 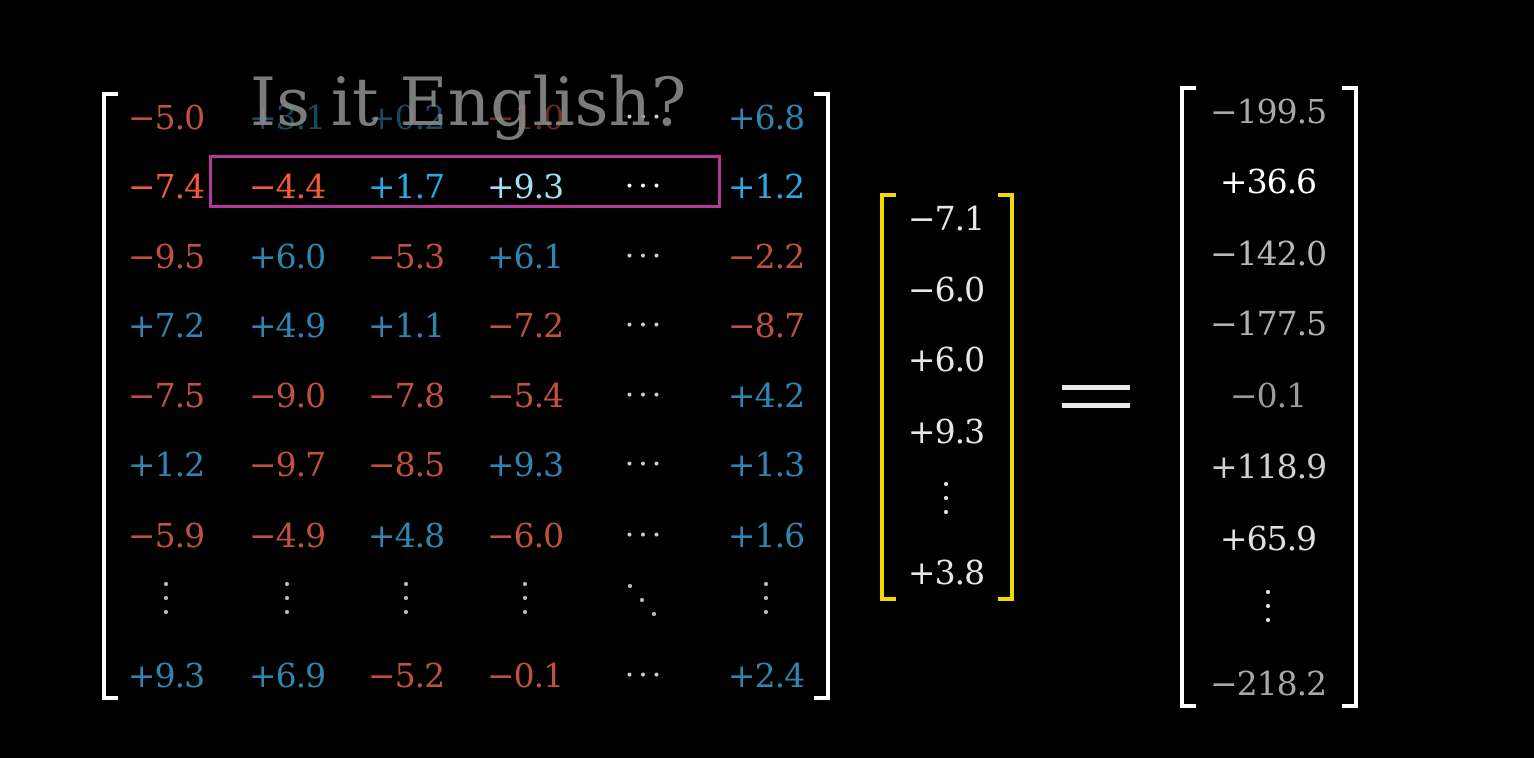 What do you see at coordinates (1268, 538) in the screenshot?
I see `output-vector-entry: +65.9` at bounding box center [1268, 538].